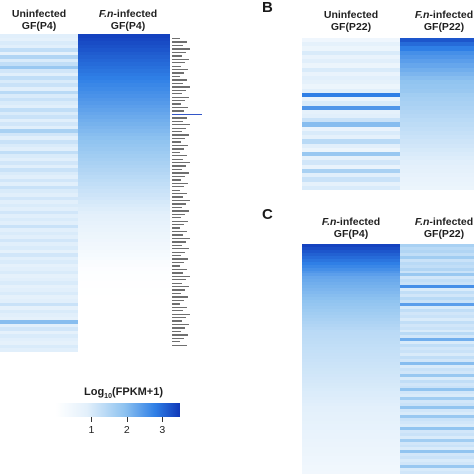  I want to click on legend-title-prefix: Log, so click(94, 392).